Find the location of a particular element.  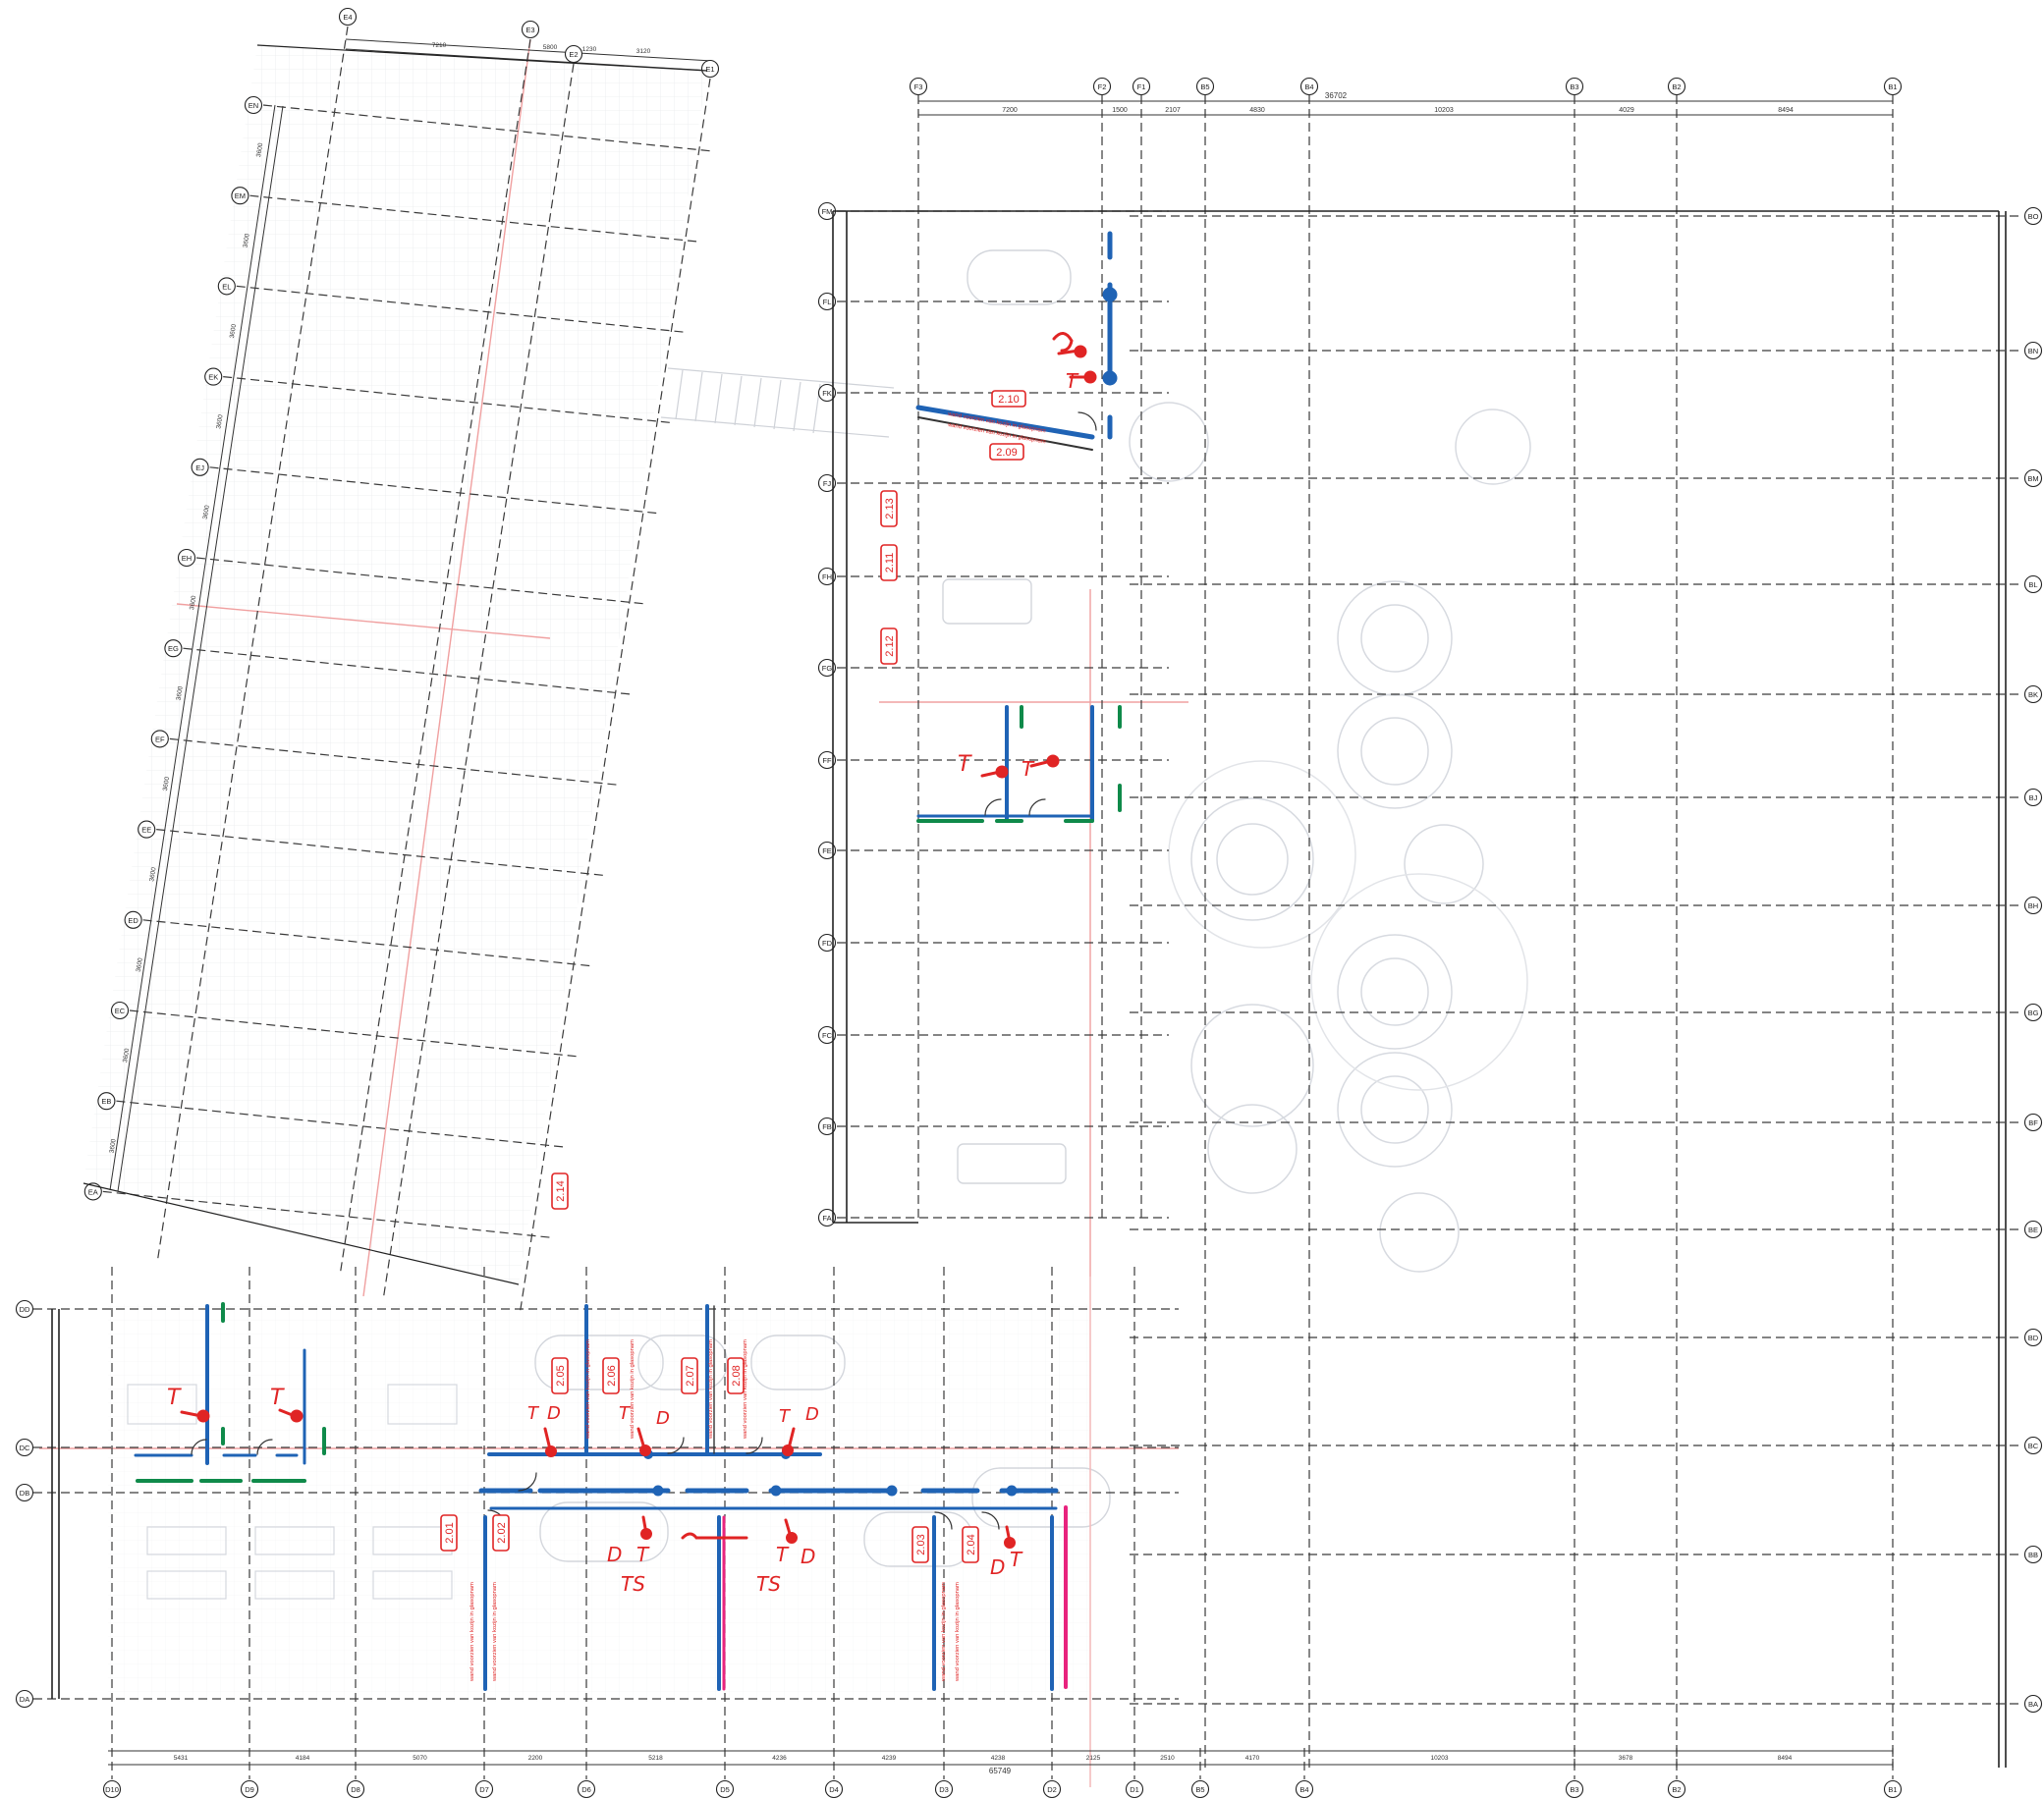

grid-b-bubble-bd-label: BD is located at coordinates (2033, 1338).